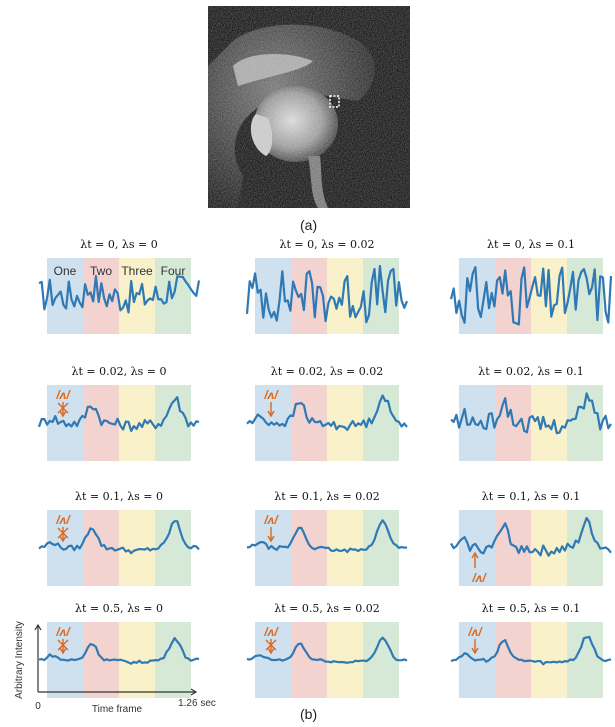 The height and width of the screenshot is (727, 615). I want to click on panel-r4-c3: λt = 0.5, λs = 0.1/ʌ/, so click(531, 650).